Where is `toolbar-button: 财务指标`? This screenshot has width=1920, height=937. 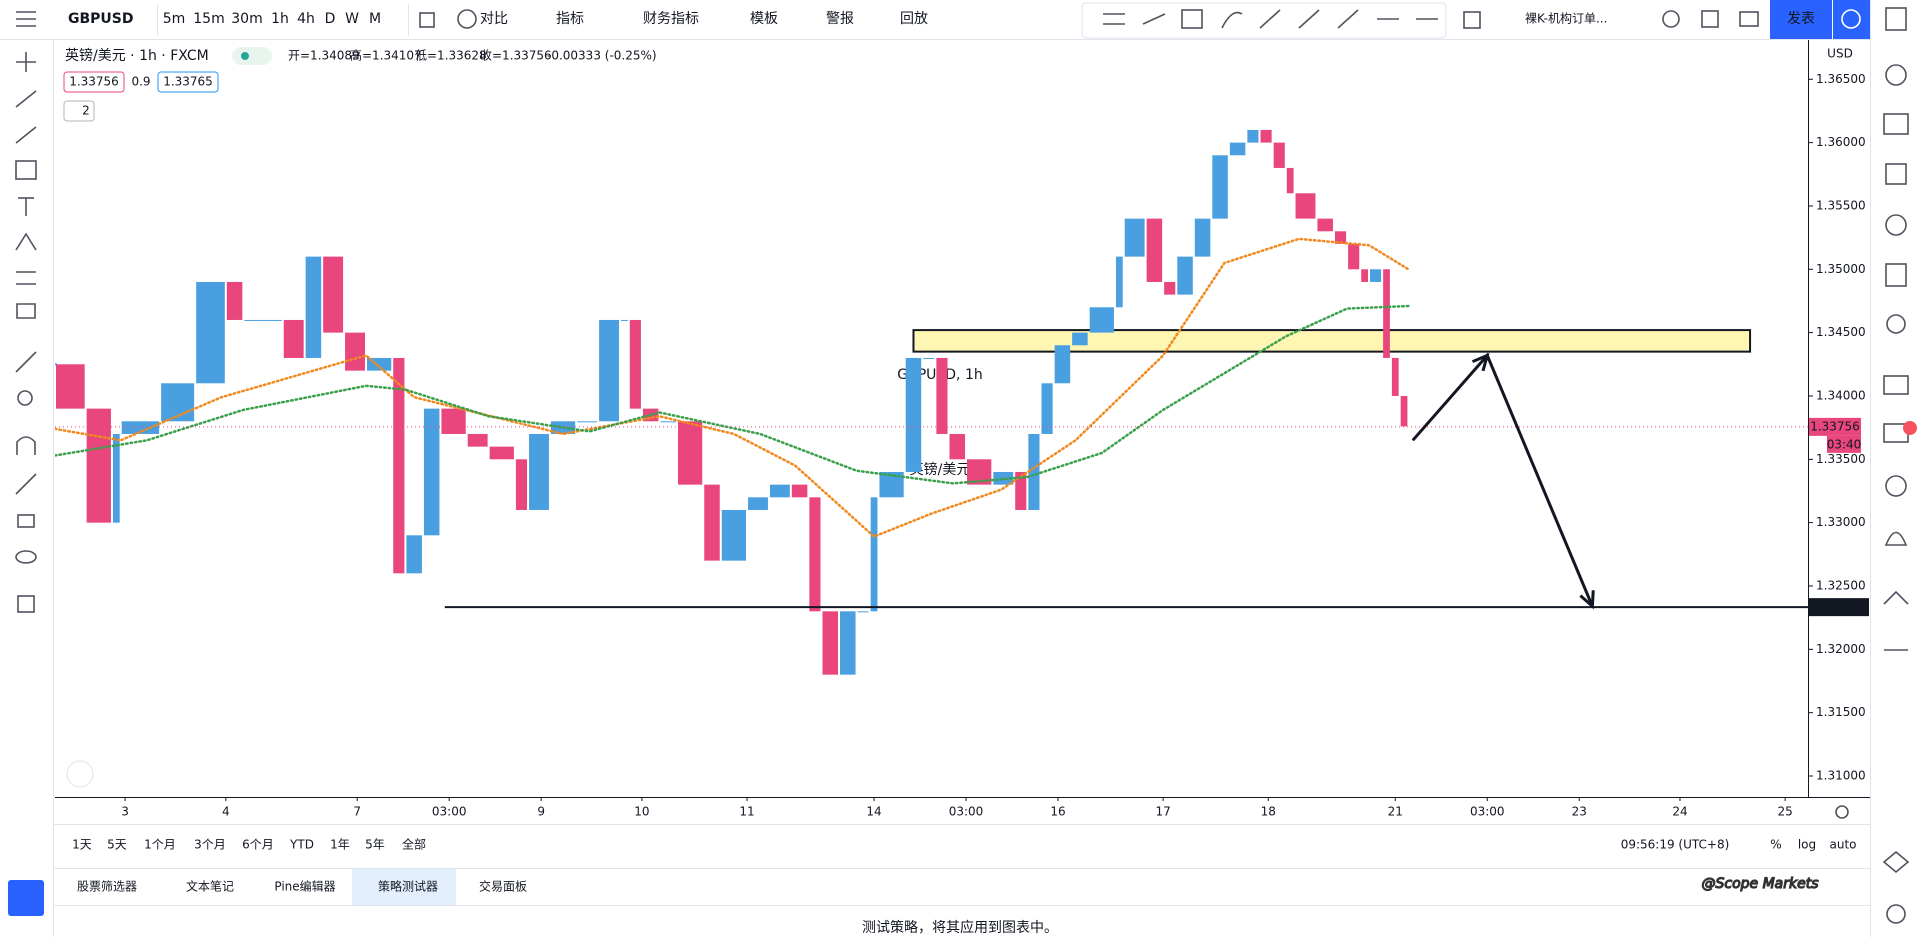
toolbar-button: 财务指标 is located at coordinates (671, 19).